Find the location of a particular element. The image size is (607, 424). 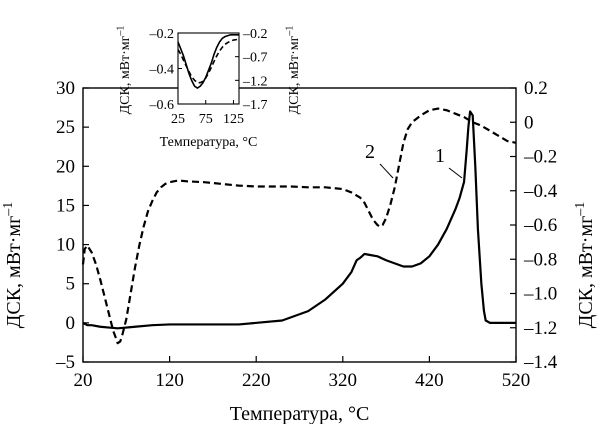

y-left-tick-label: 30 is located at coordinates (65, 88).